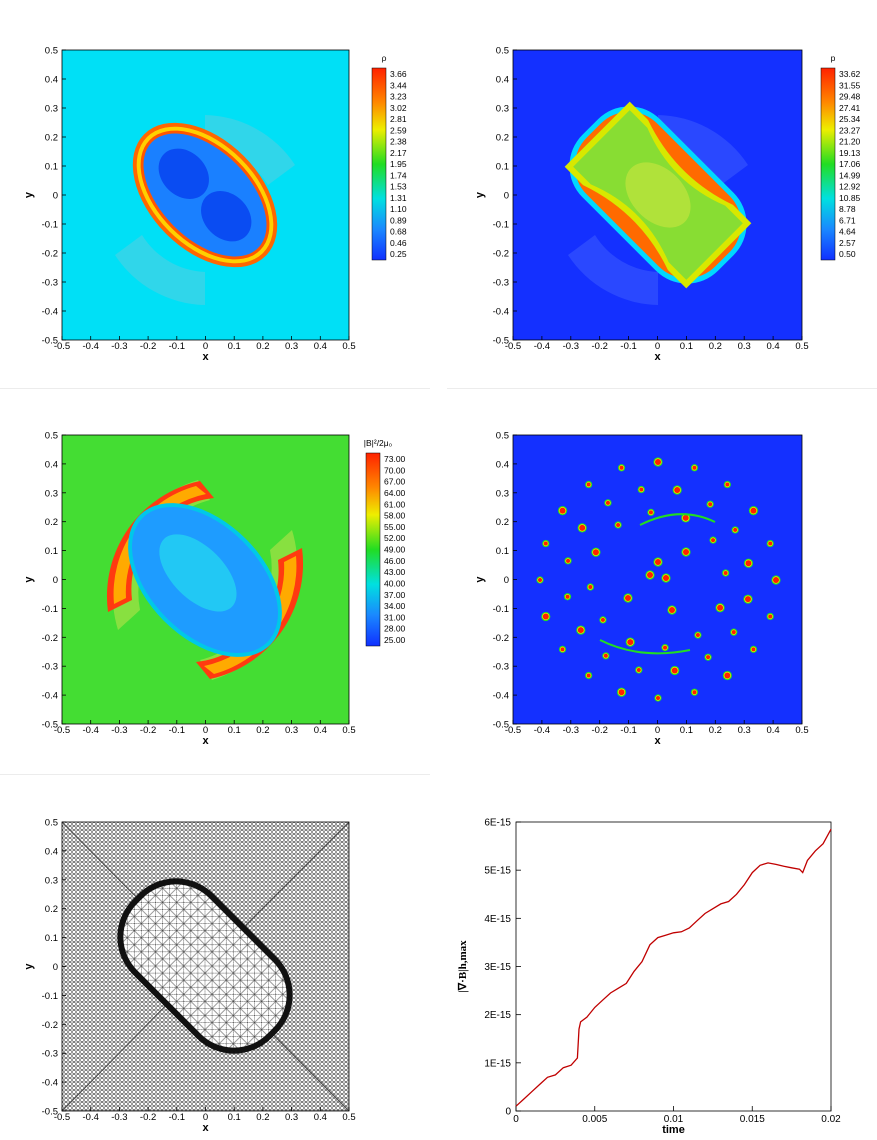 Image resolution: width=877 pixels, height=1140 pixels. What do you see at coordinates (50, 312) in the screenshot?
I see `y-tick-label: -0.4` at bounding box center [50, 312].